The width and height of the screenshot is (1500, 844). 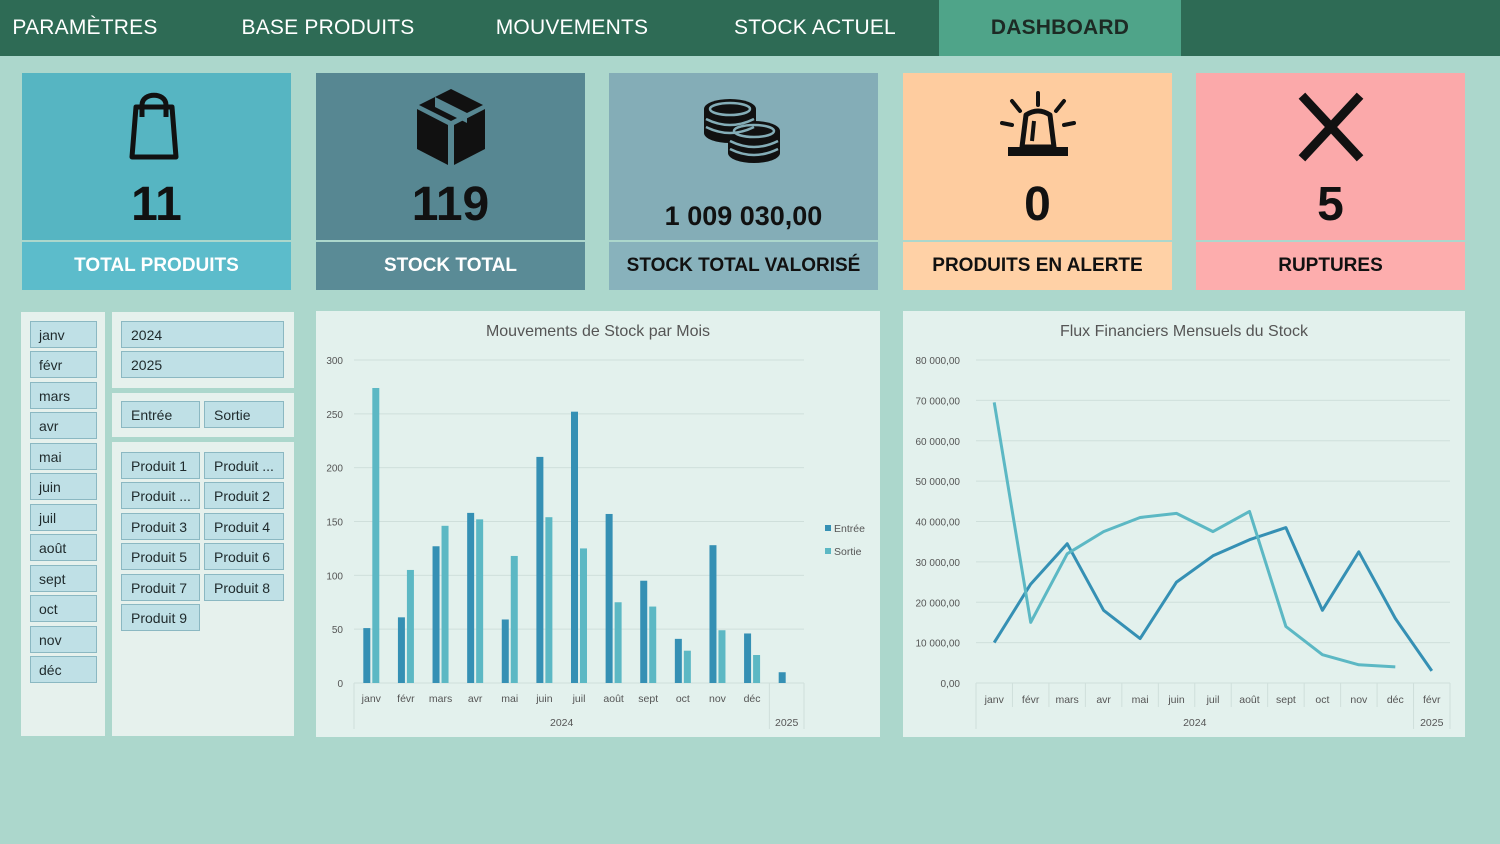 What do you see at coordinates (938, 442) in the screenshot?
I see `y-tick-label: 60 000,00` at bounding box center [938, 442].